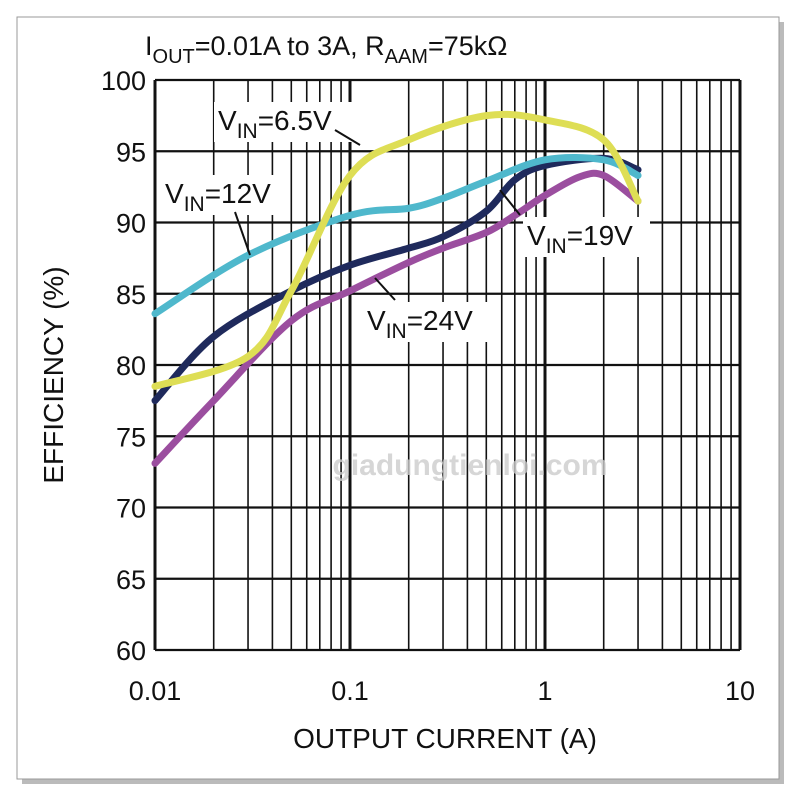  What do you see at coordinates (544, 691) in the screenshot?
I see `x-tick-label: 1` at bounding box center [544, 691].